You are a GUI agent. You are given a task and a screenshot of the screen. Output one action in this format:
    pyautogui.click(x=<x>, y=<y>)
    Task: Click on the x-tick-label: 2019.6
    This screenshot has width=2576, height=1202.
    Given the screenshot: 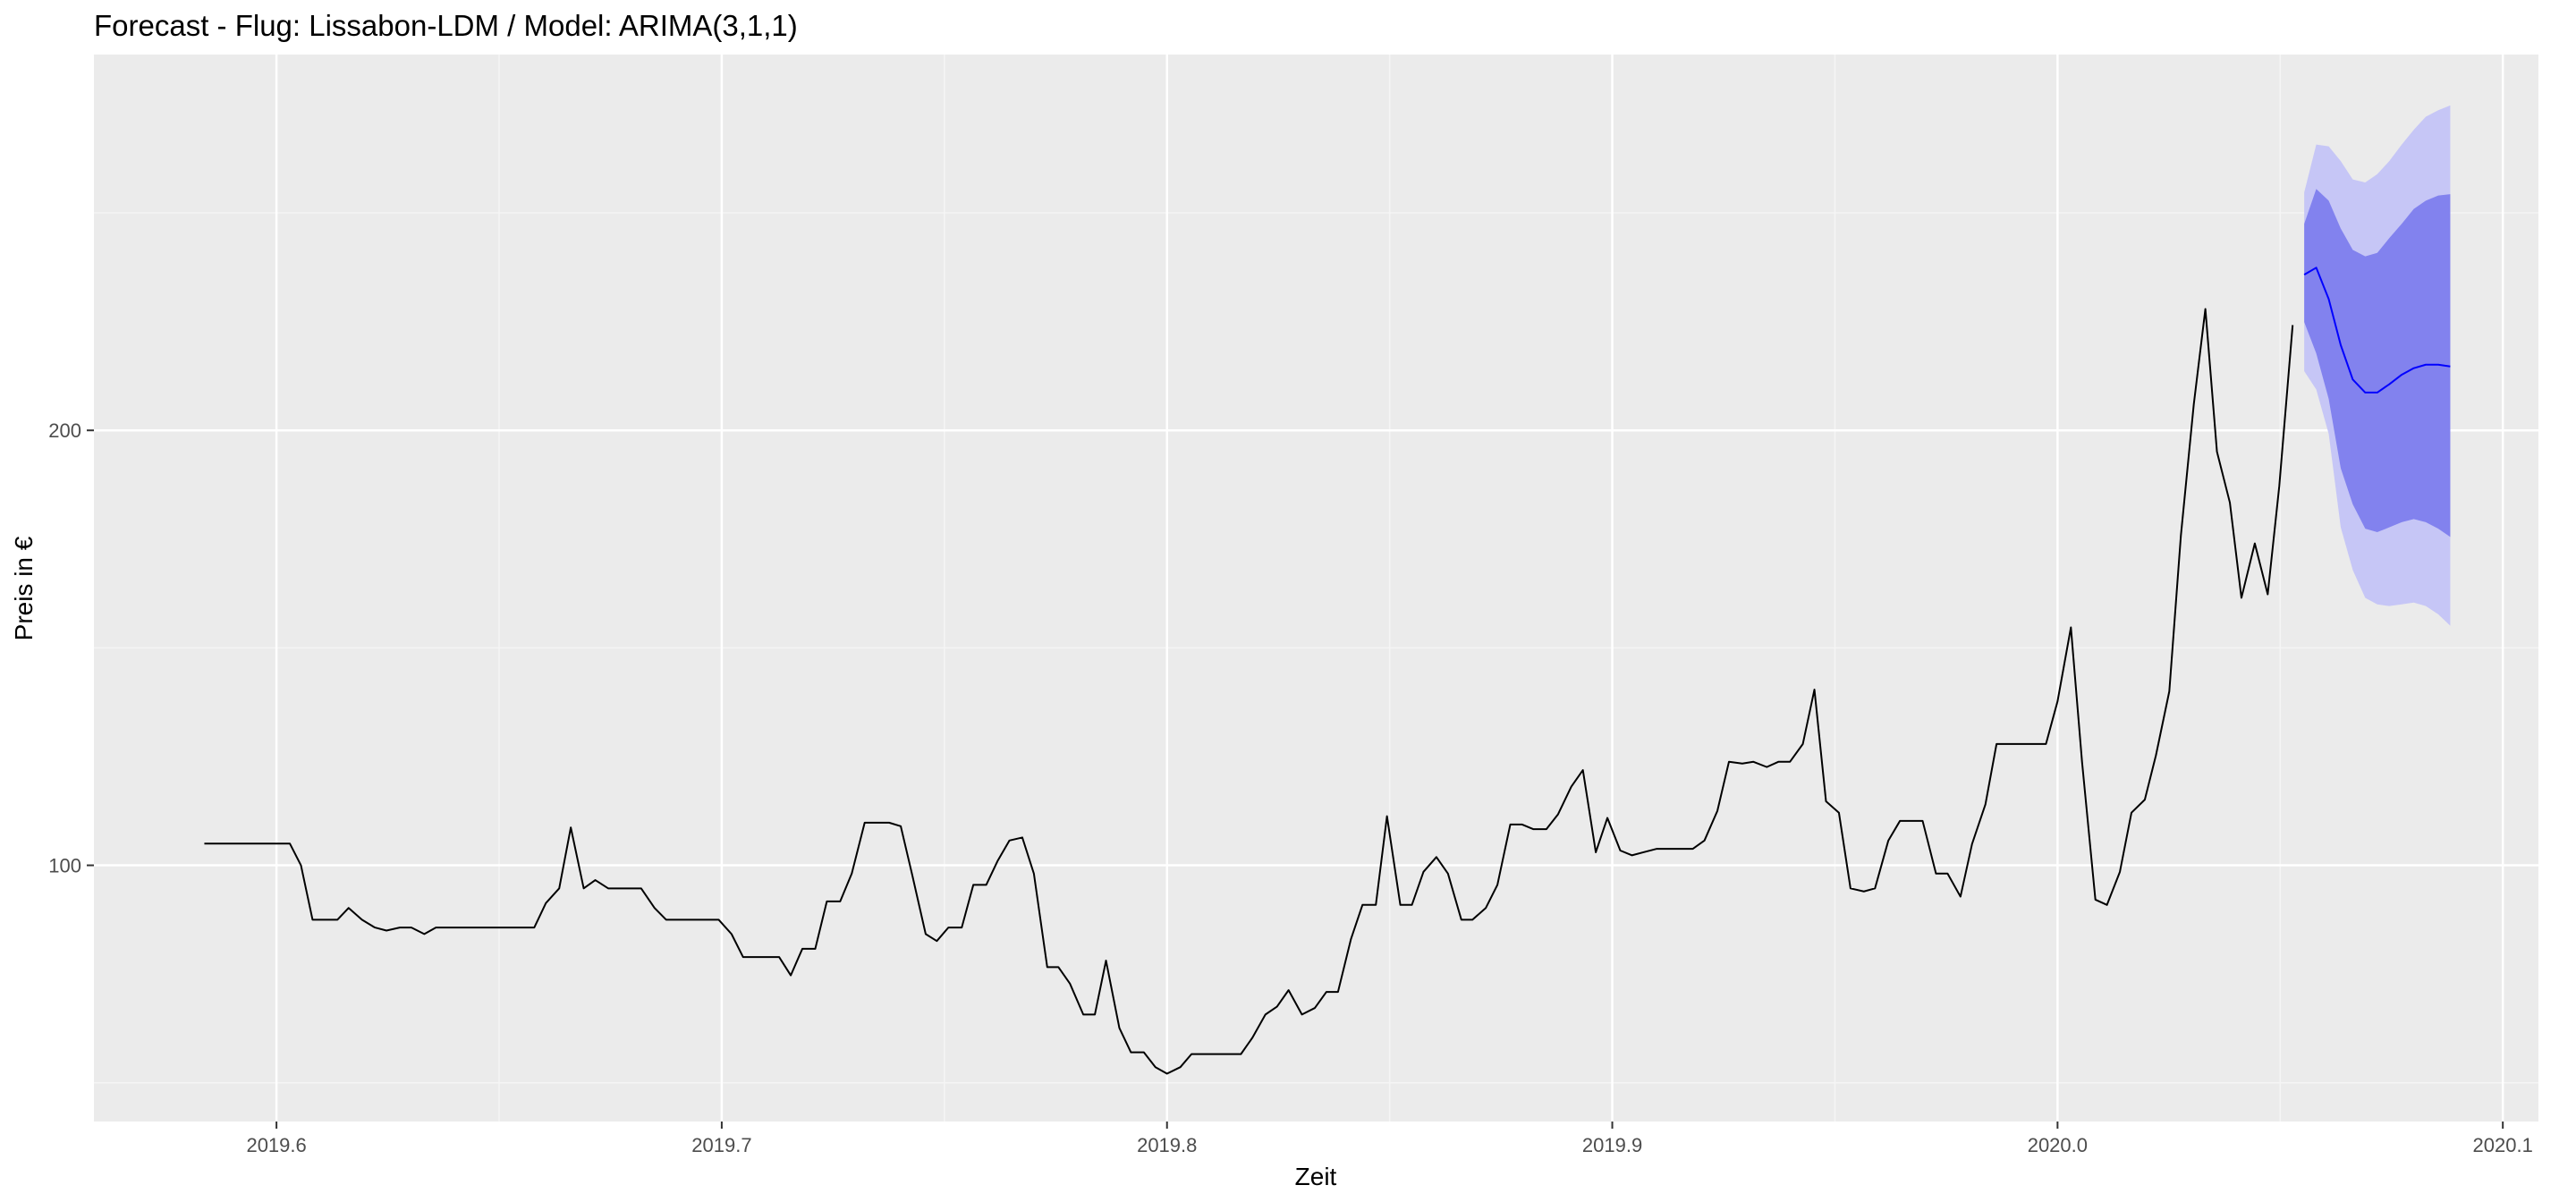 What is the action you would take?
    pyautogui.click(x=276, y=1145)
    